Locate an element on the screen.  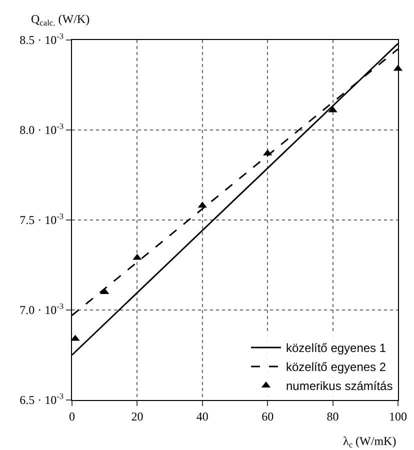
y-axis-title: Q$_{calc.}$ (W/K) is located at coordinates (60, 20).